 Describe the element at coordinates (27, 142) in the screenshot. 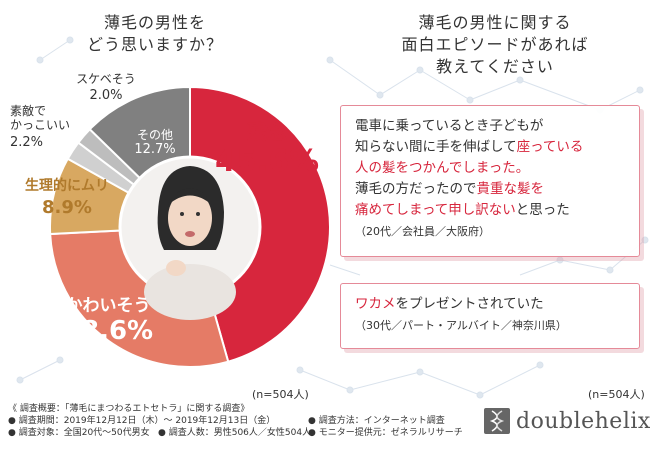

I see `slice-label-suteki-value: 2.2%` at that location.